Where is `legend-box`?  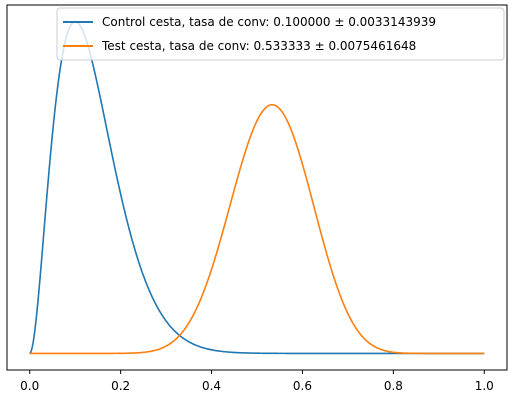 legend-box is located at coordinates (280, 34).